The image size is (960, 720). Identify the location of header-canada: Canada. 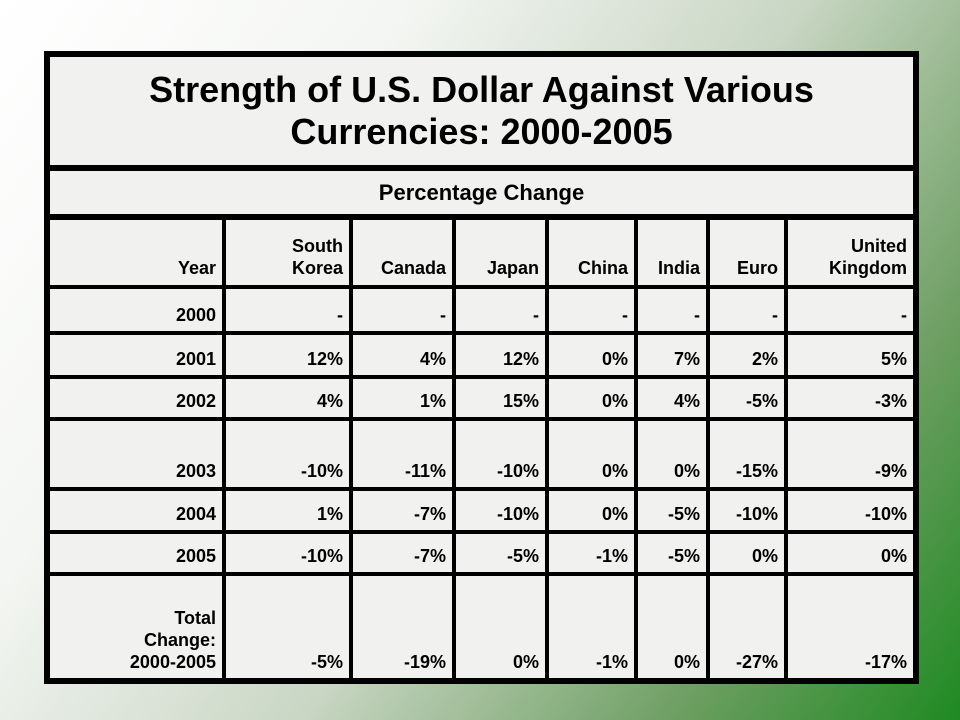
(402, 252).